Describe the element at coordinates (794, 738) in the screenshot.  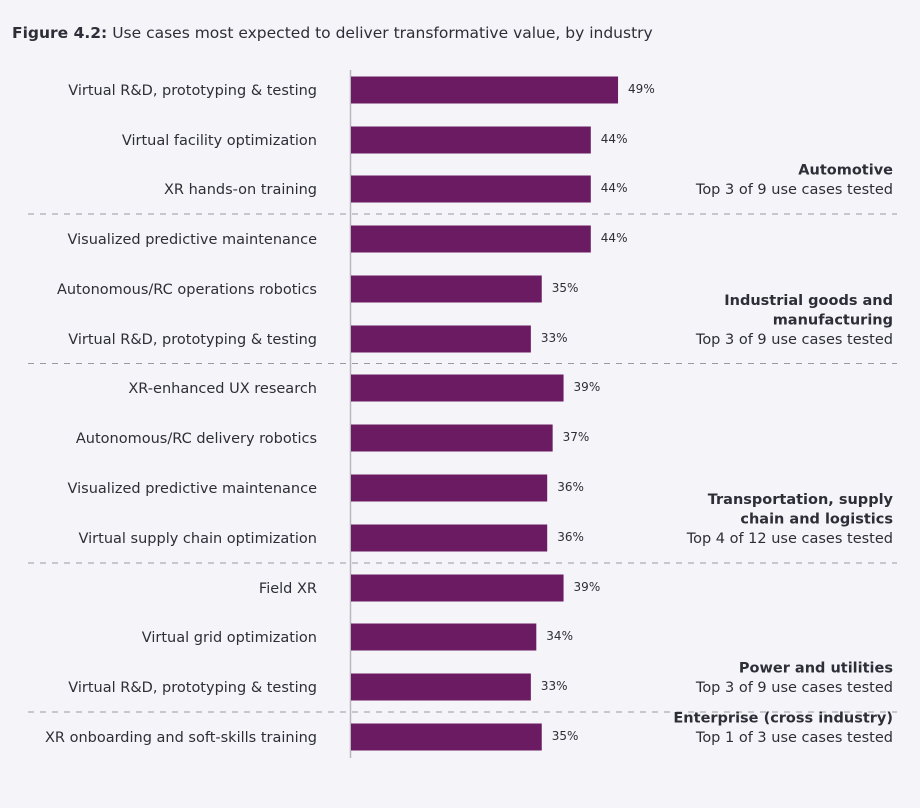
I see `group-subtitle: Top 1 of 3 use cases tested` at that location.